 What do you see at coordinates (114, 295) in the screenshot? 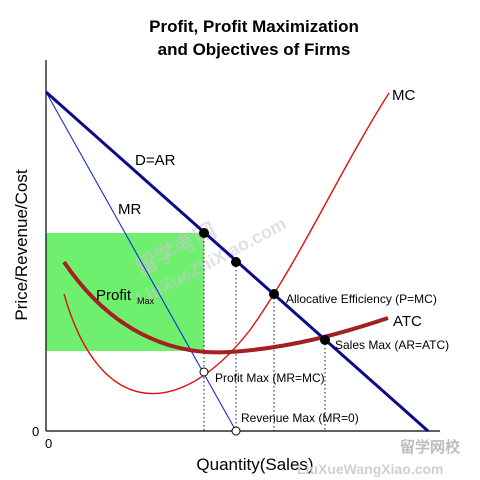
I see `label-profit: Profit` at bounding box center [114, 295].